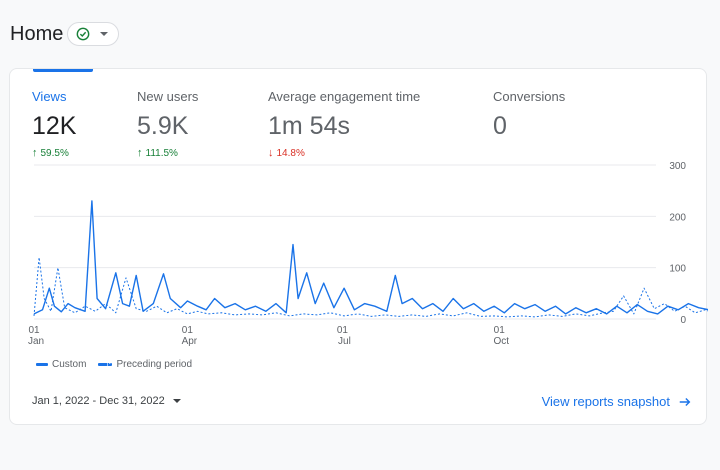  What do you see at coordinates (271, 153) in the screenshot?
I see `arrow-down-icon: ↓` at bounding box center [271, 153].